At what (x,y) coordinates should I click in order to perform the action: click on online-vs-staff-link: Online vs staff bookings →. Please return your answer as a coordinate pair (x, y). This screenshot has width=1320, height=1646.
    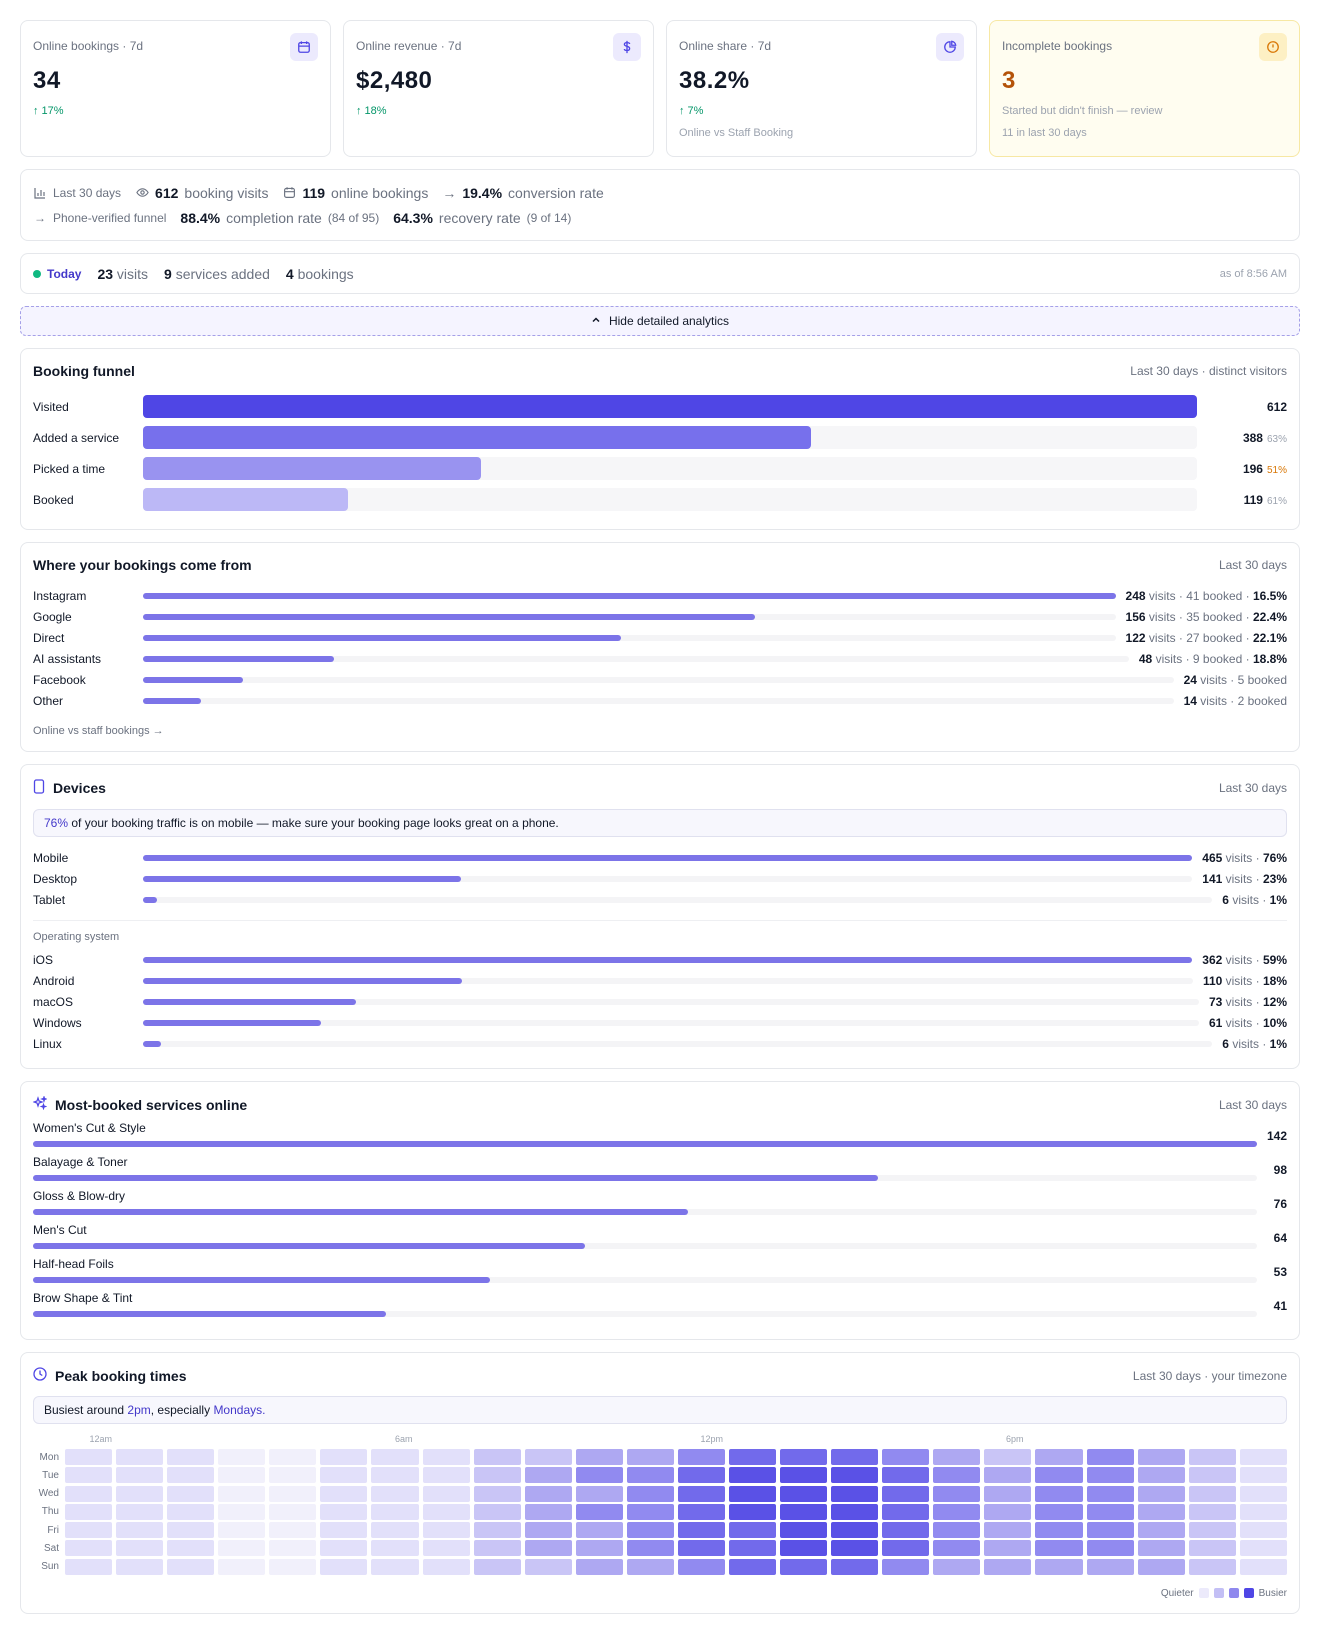
    Looking at the image, I should click on (98, 731).